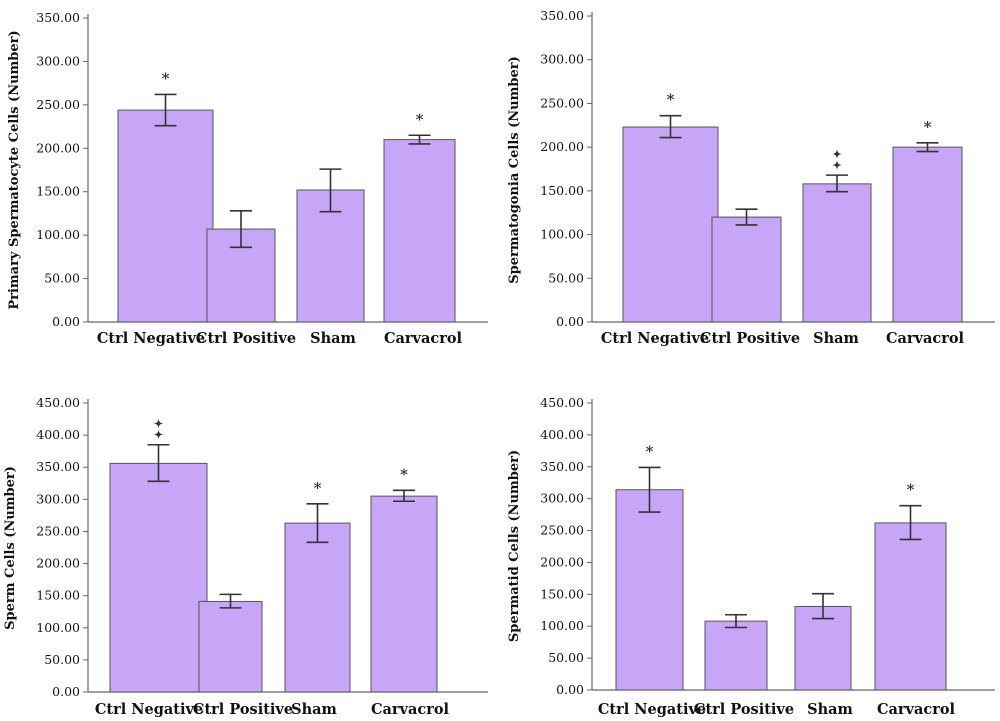 This screenshot has width=1000, height=721. Describe the element at coordinates (514, 546) in the screenshot. I see `y-axis-title: Spermatid Cells (Number)` at that location.